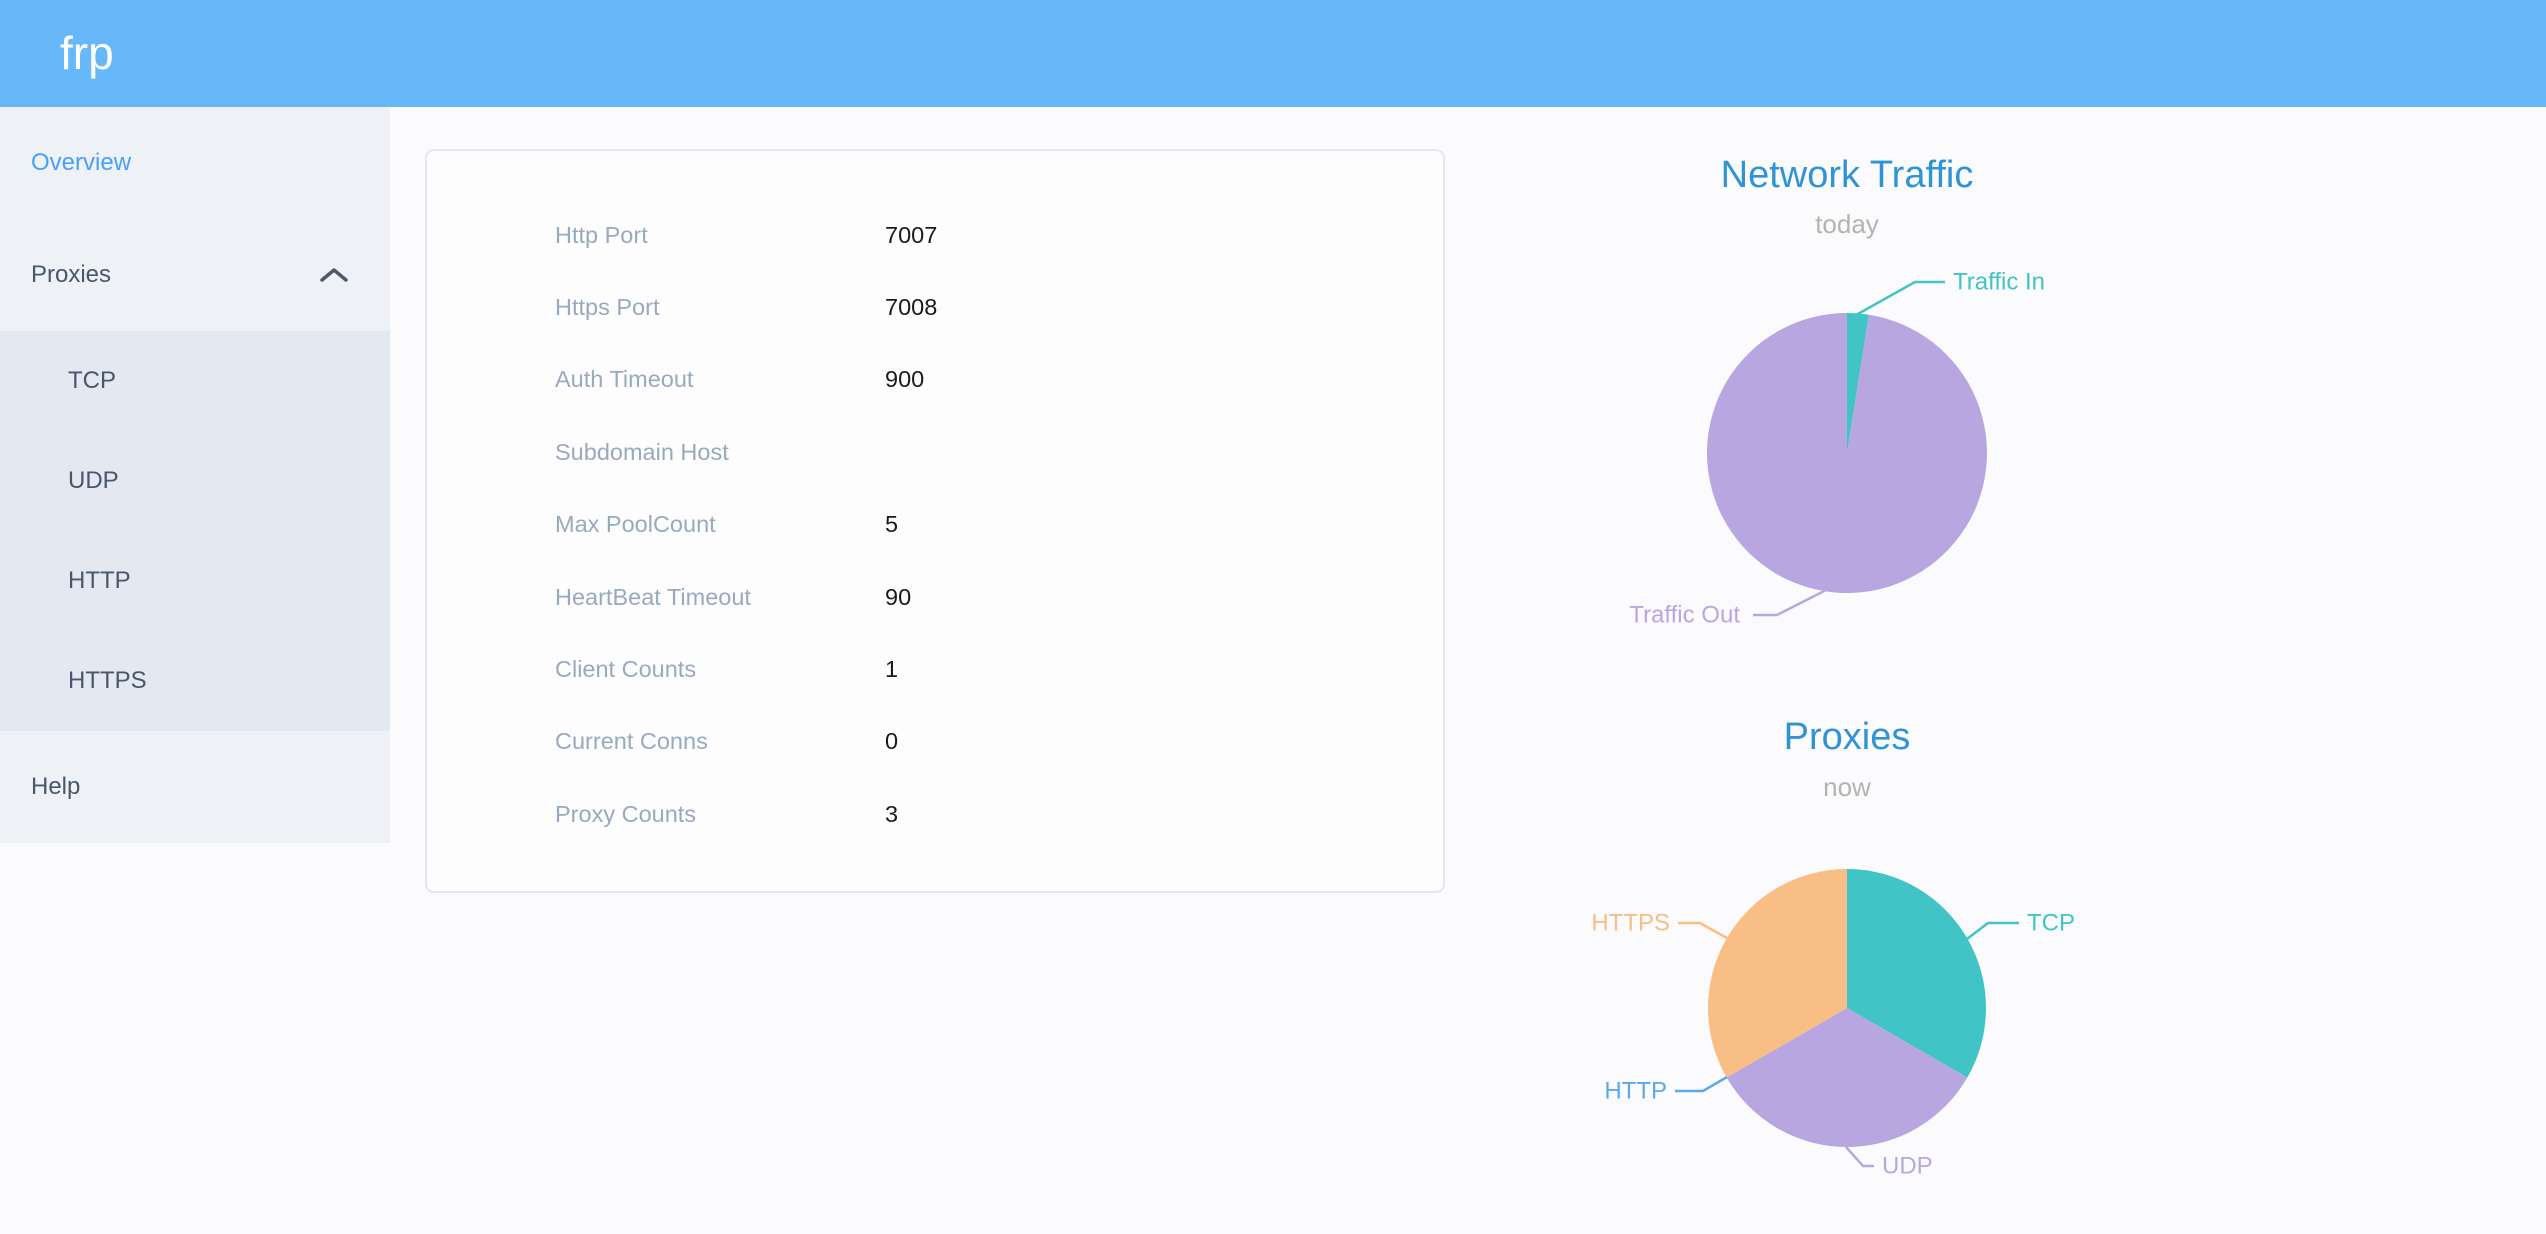 The height and width of the screenshot is (1234, 2546). Describe the element at coordinates (195, 381) in the screenshot. I see `sidebar-item-tcp: TCP` at that location.